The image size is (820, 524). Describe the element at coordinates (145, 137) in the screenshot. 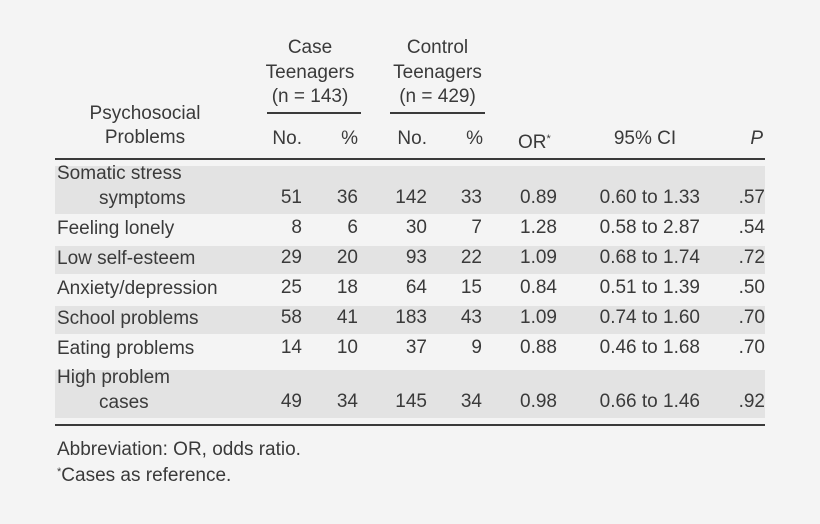

I see `stub-header-line: Problems` at that location.